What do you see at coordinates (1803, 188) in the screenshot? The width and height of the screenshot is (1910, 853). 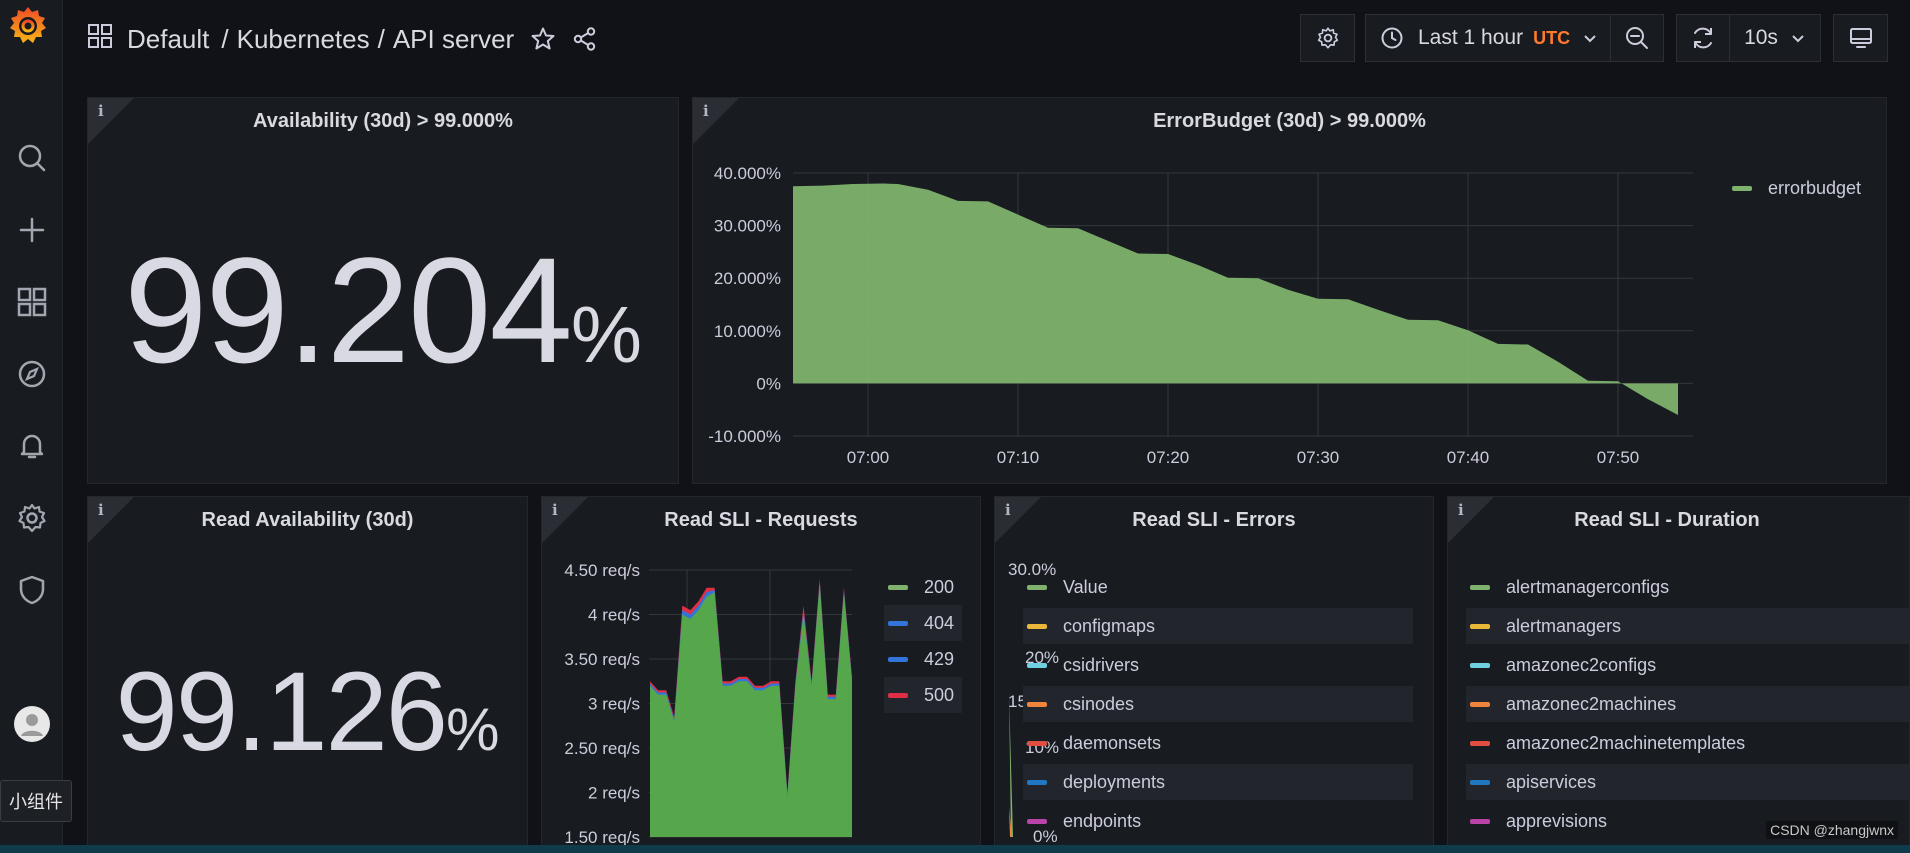 I see `legend-item-errorbudget: errorbudget` at bounding box center [1803, 188].